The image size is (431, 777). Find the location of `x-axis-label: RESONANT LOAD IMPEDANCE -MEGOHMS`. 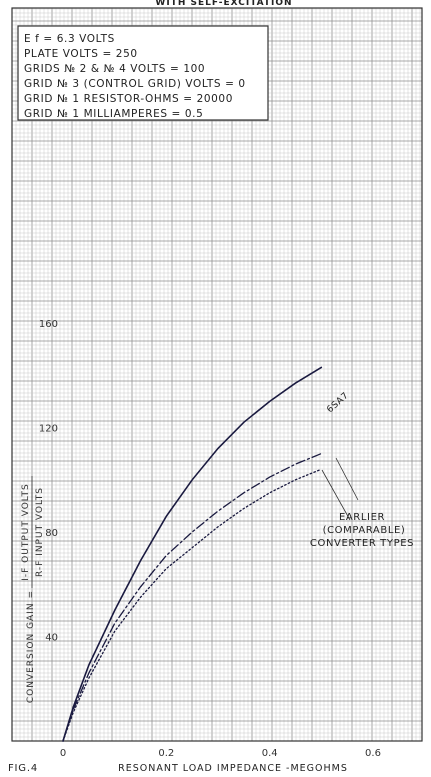

x-axis-label: RESONANT LOAD IMPEDANCE -MEGOHMS is located at coordinates (233, 768).